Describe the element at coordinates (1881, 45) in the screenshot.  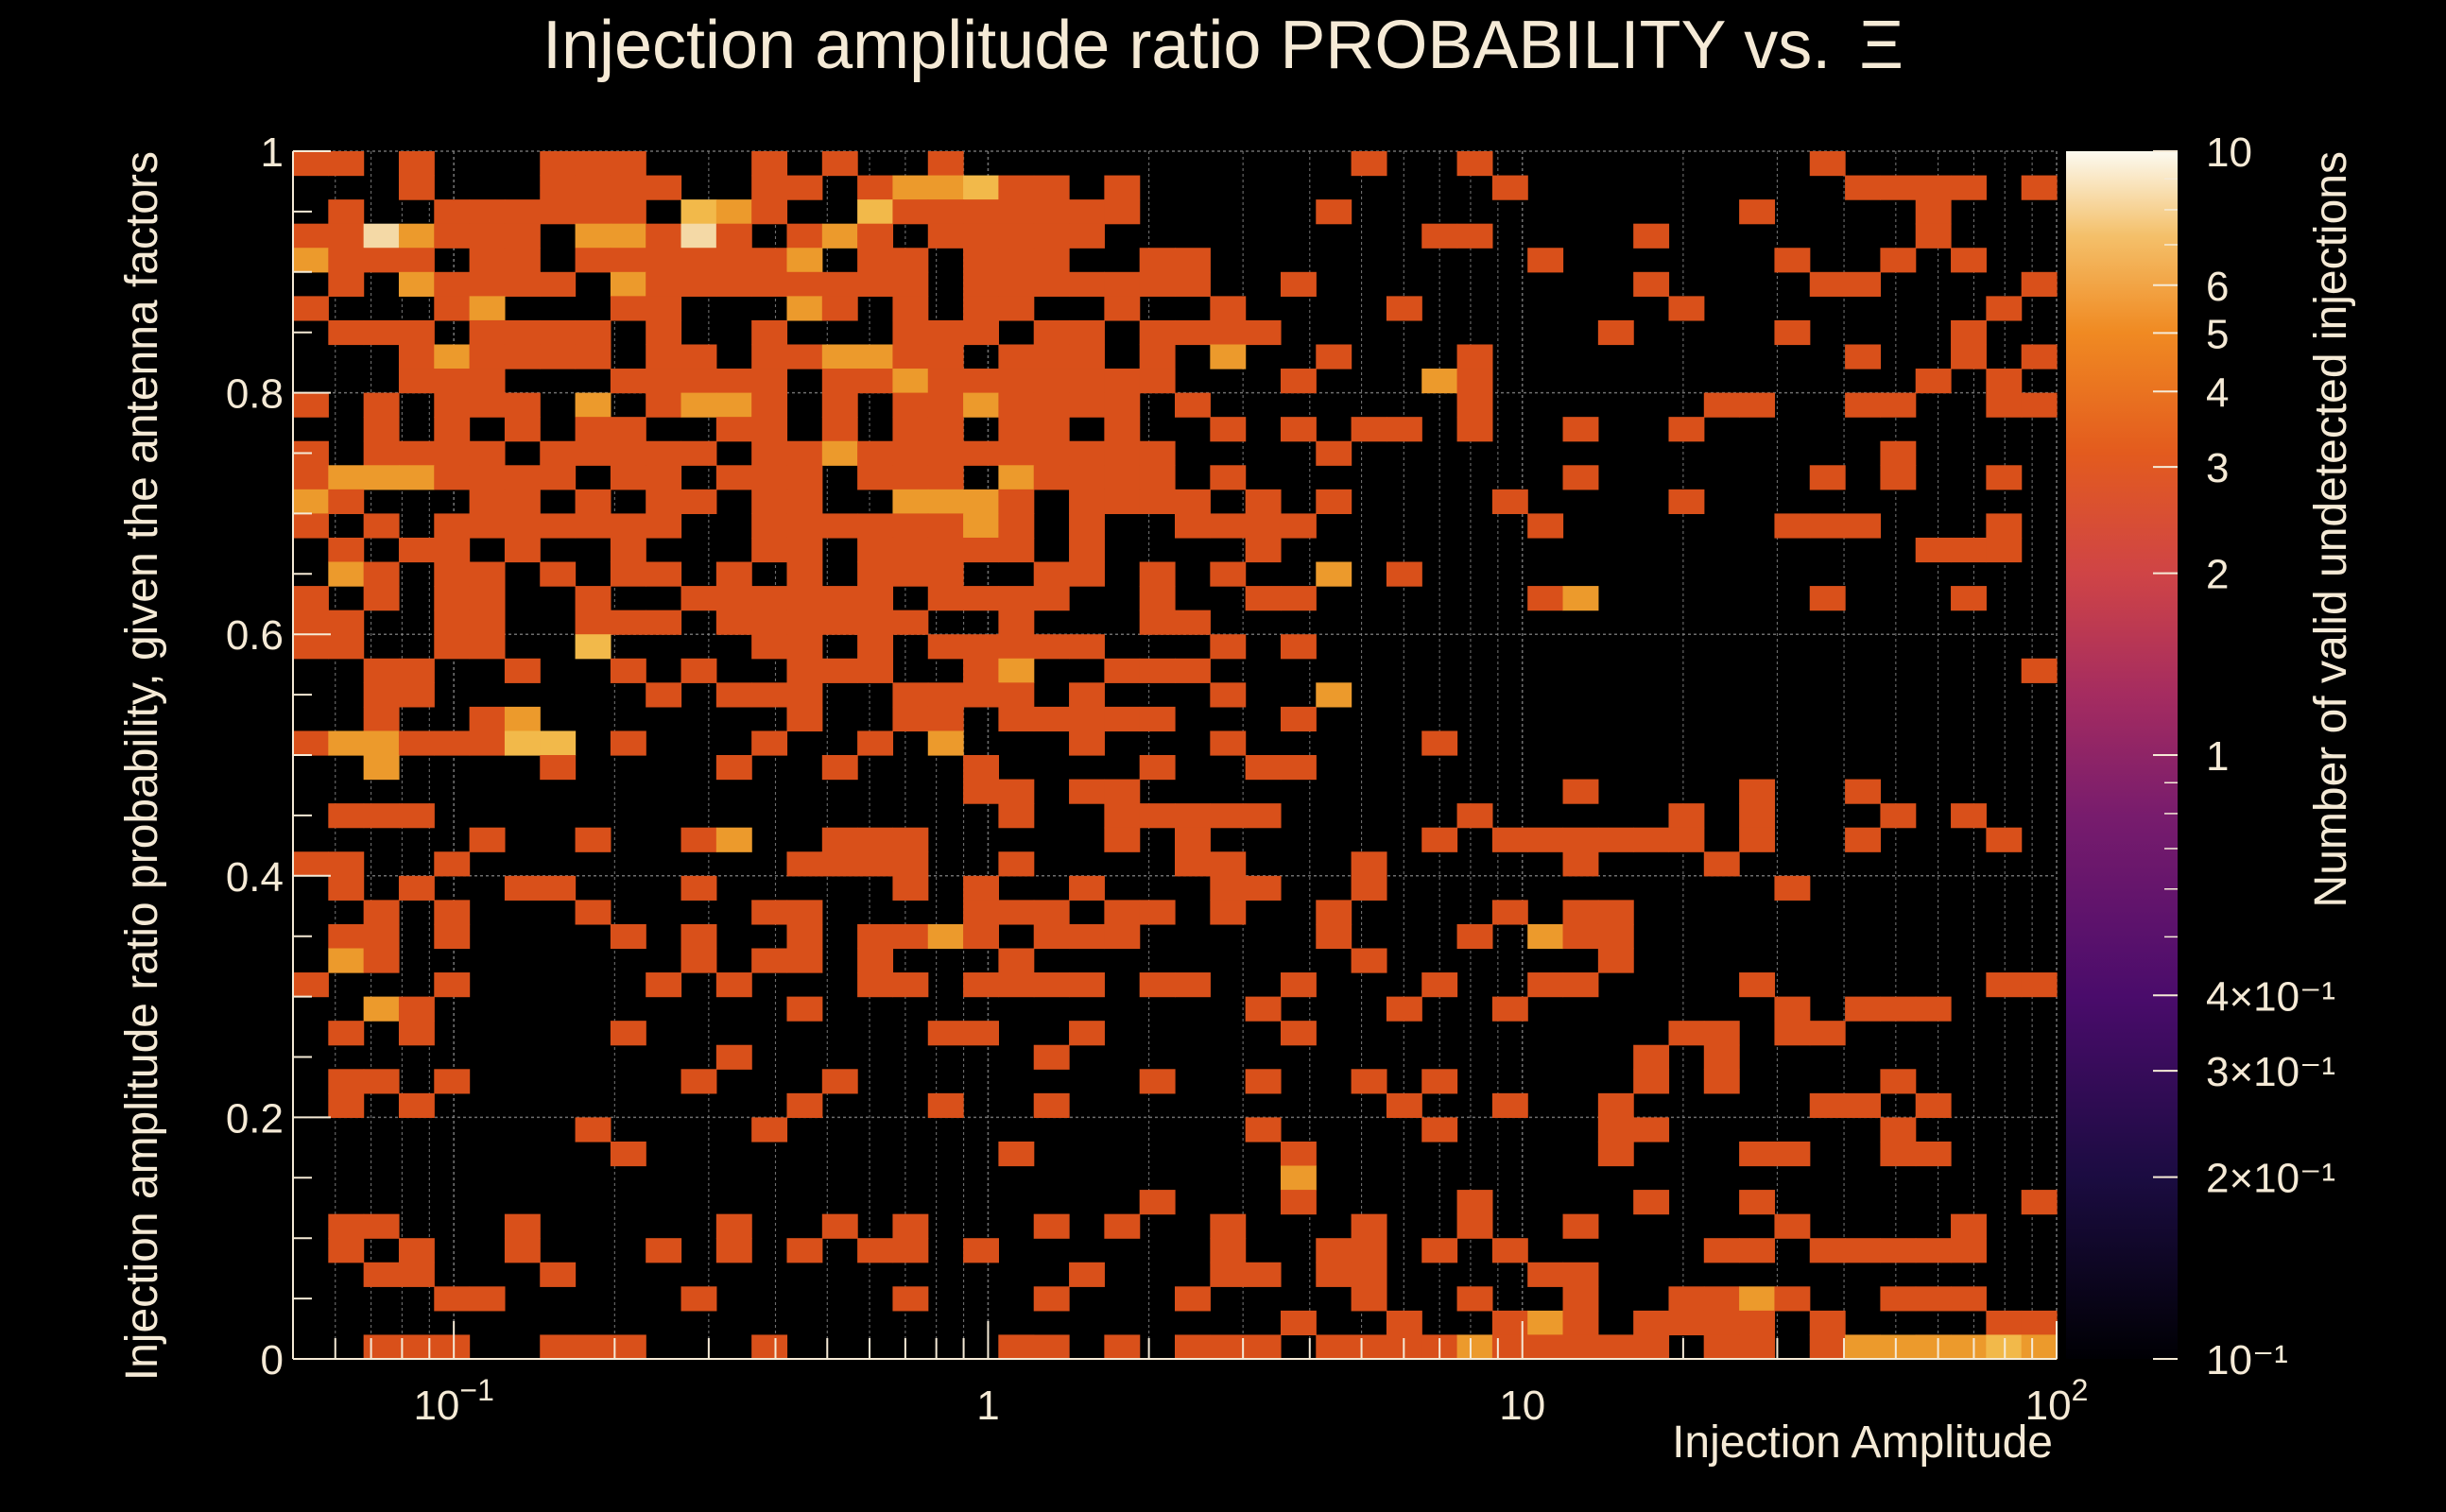
I see `chart-title-symbol: Ξ` at that location.